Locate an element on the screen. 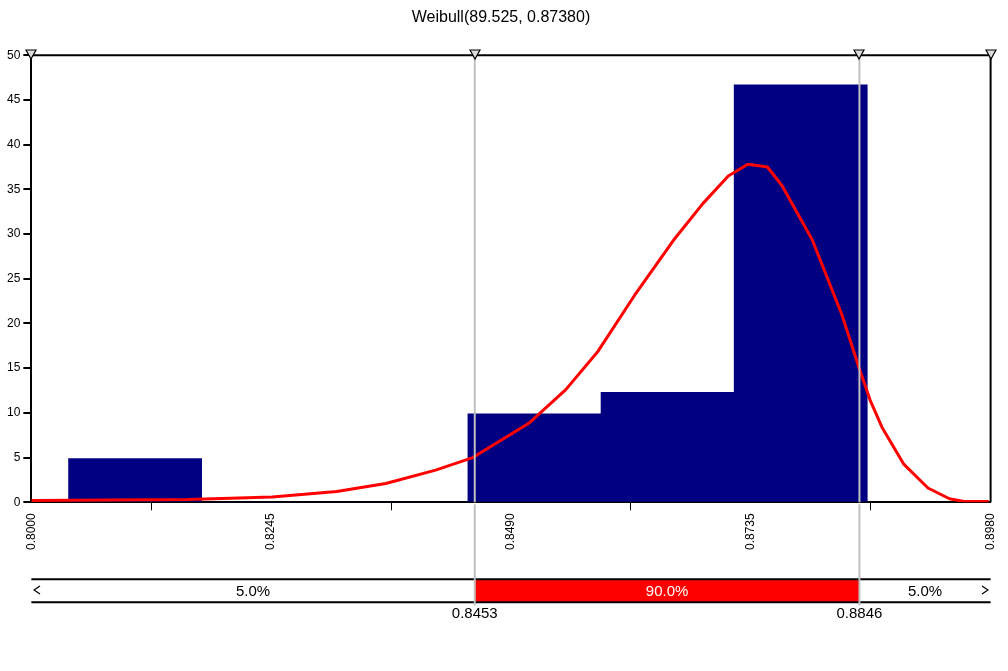 The width and height of the screenshot is (1008, 671). y-tick-label: 45 is located at coordinates (13, 99).